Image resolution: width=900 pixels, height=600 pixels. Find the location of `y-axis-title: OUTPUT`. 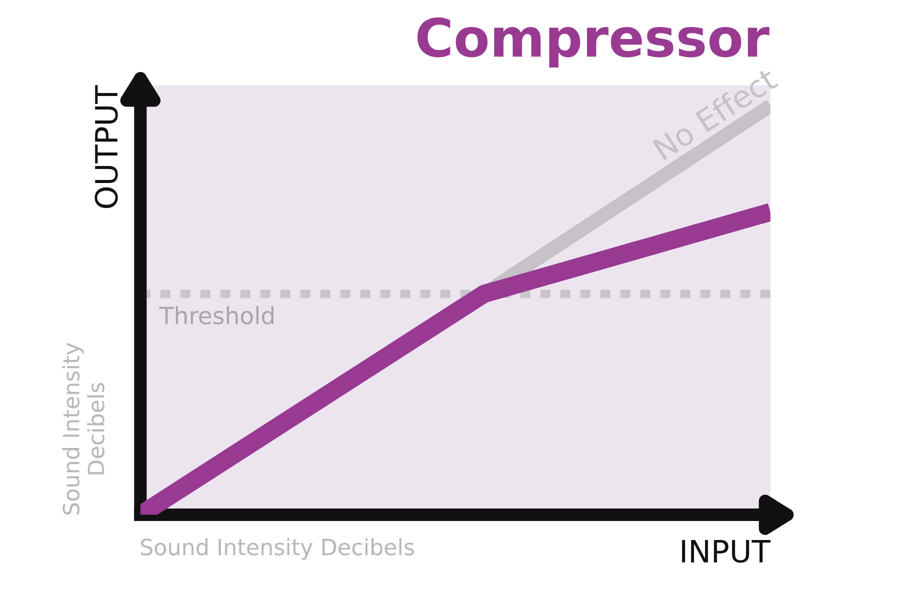

y-axis-title: OUTPUT is located at coordinates (106, 146).